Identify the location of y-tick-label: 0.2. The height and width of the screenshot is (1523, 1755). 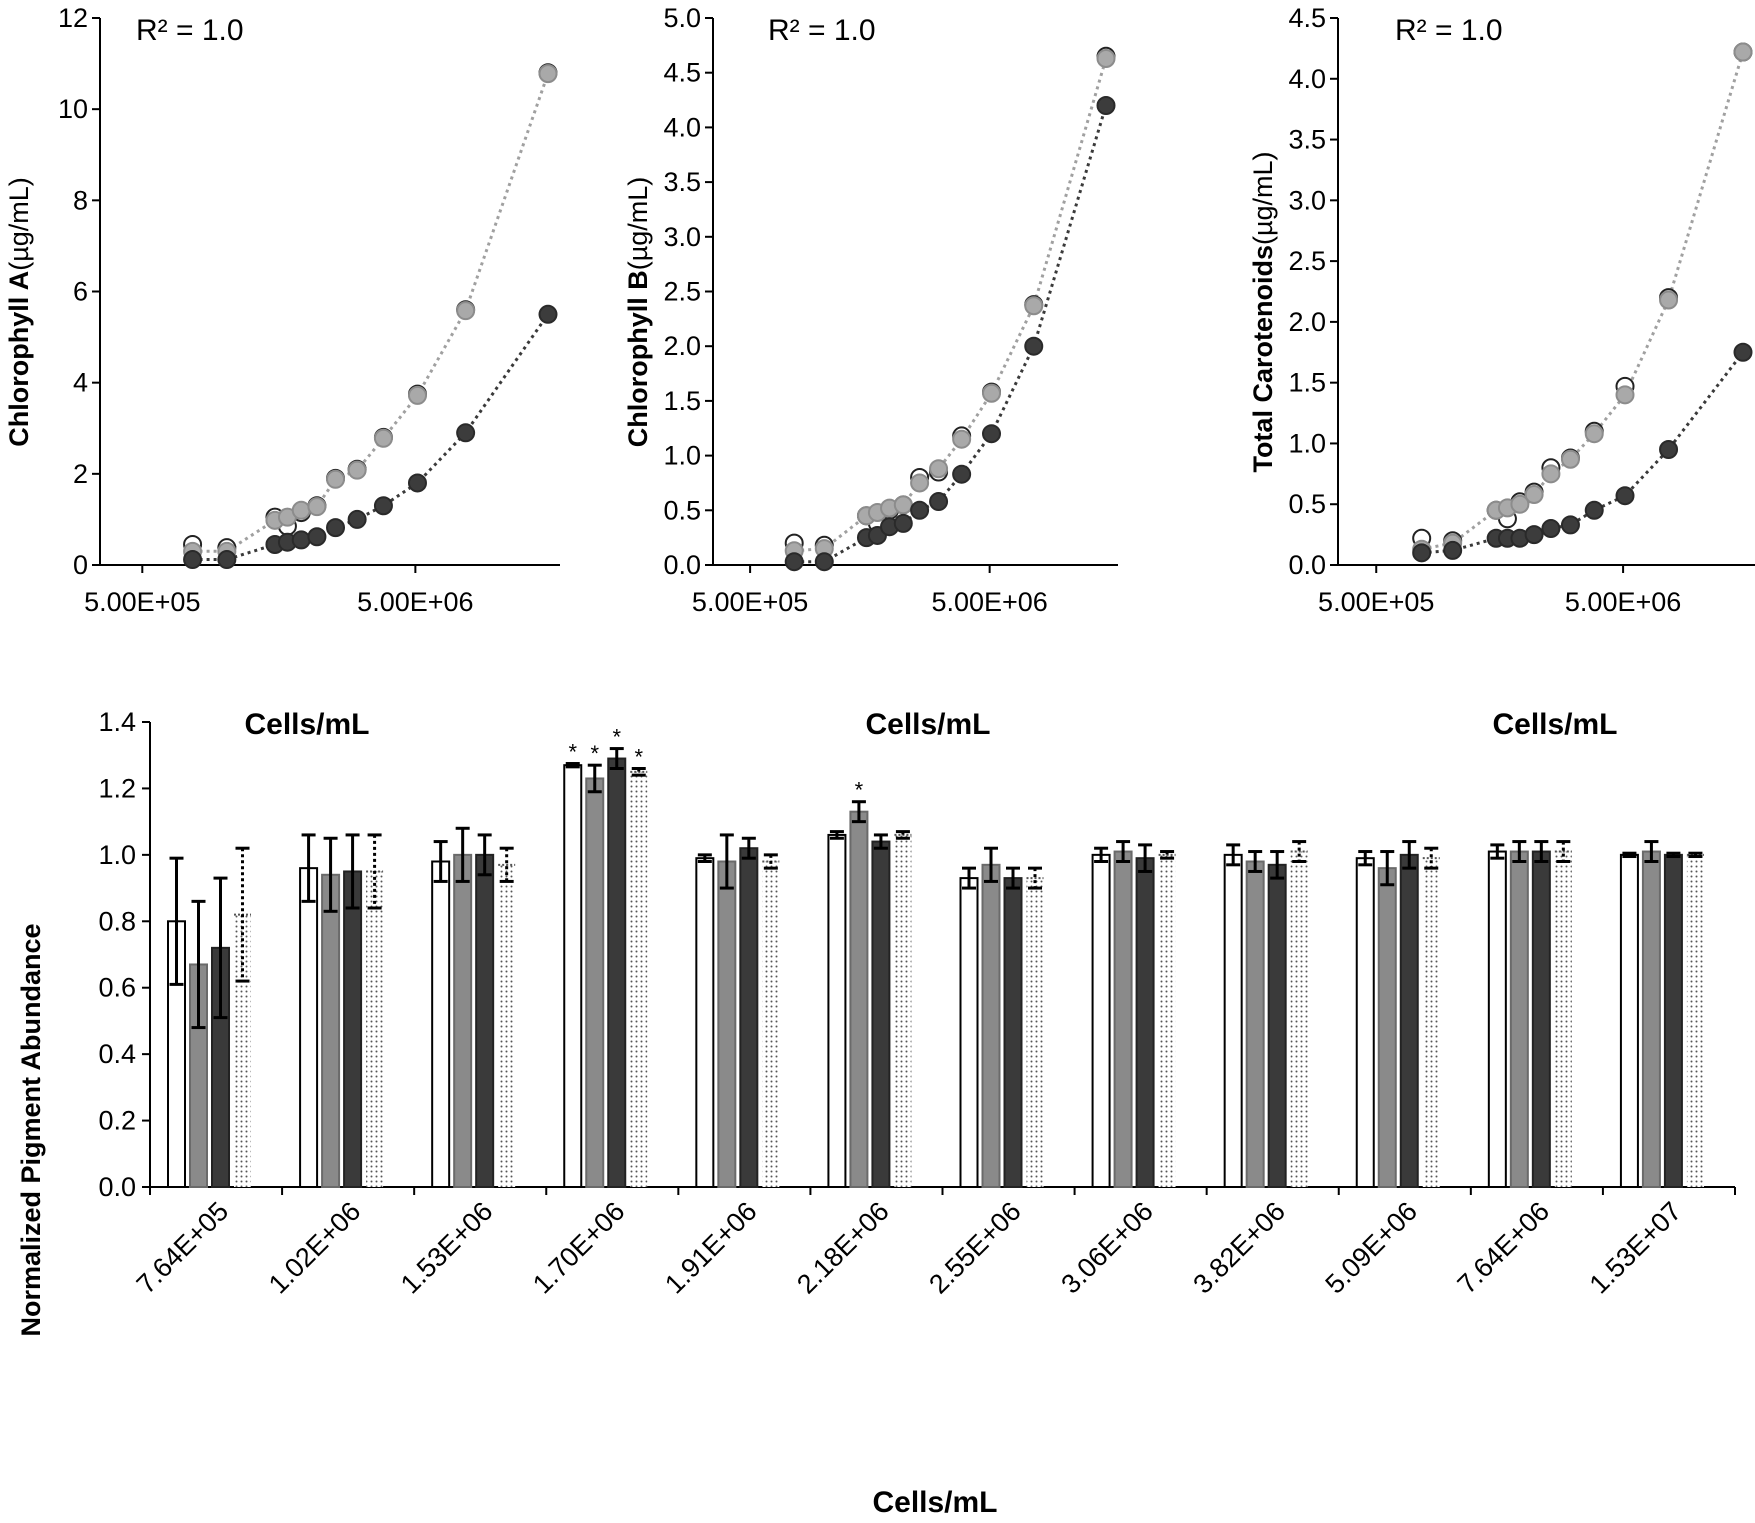
(117, 1121).